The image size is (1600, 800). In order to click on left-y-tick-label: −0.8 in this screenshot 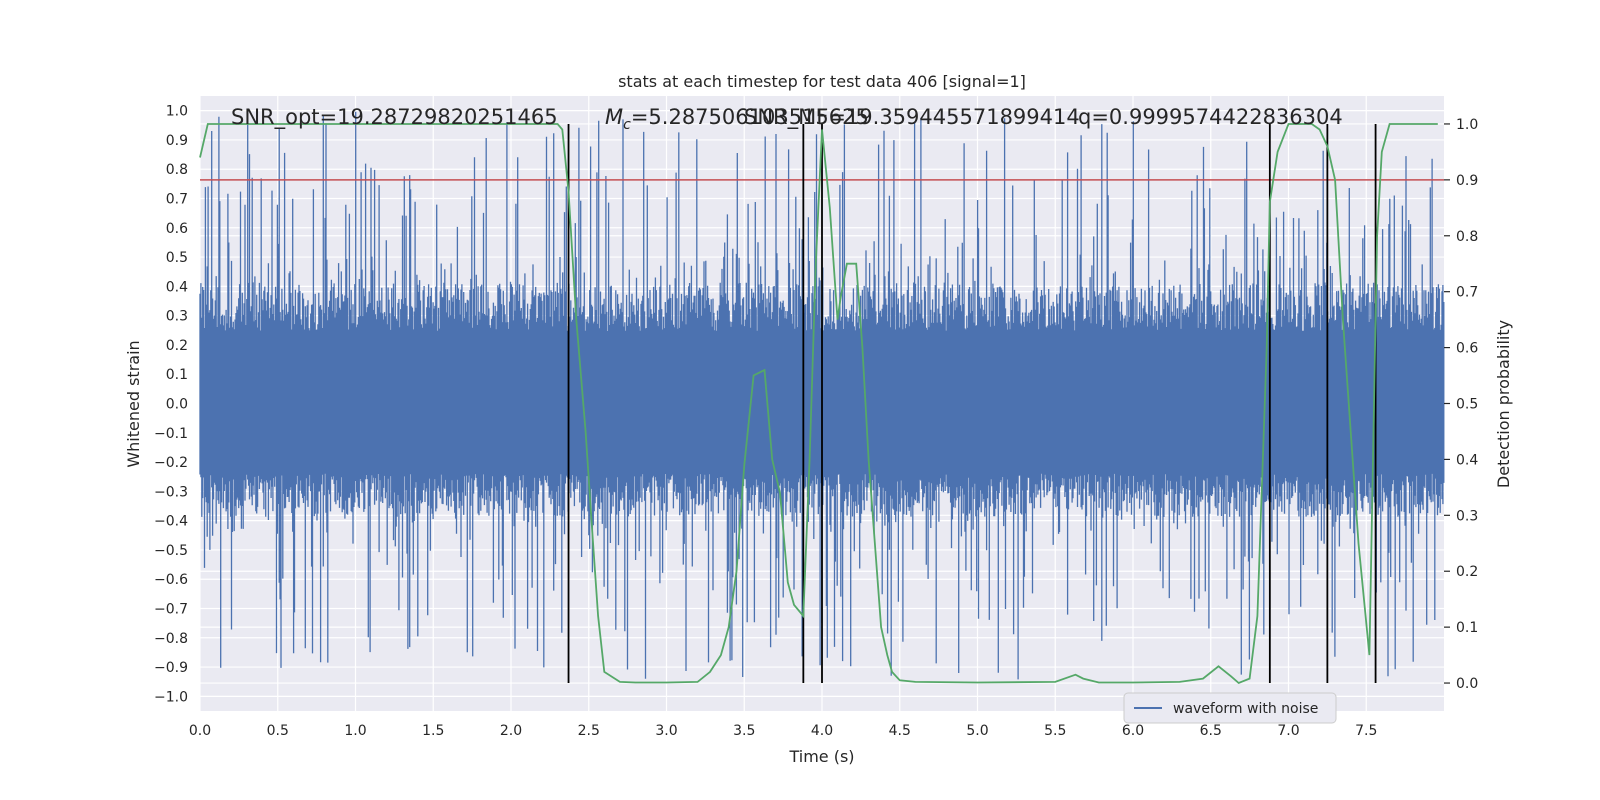, I will do `click(171, 639)`.